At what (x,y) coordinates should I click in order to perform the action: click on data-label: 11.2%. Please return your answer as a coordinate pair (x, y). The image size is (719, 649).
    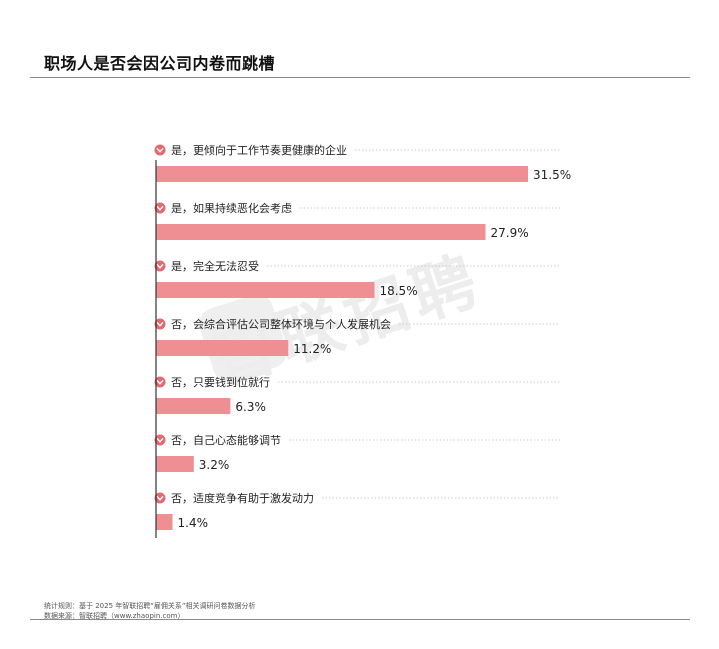
    Looking at the image, I should click on (312, 349).